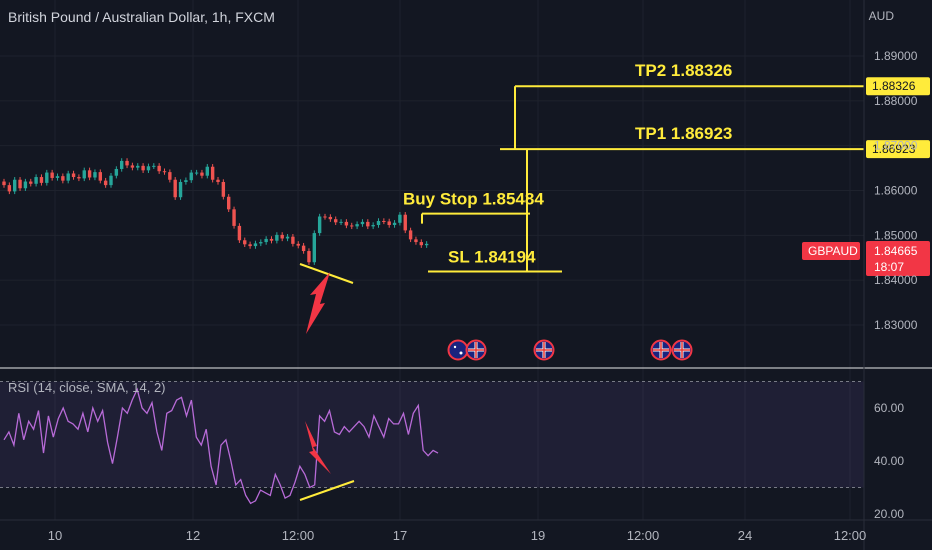  I want to click on trade-annotation-label: SL 1.84194, so click(492, 256).